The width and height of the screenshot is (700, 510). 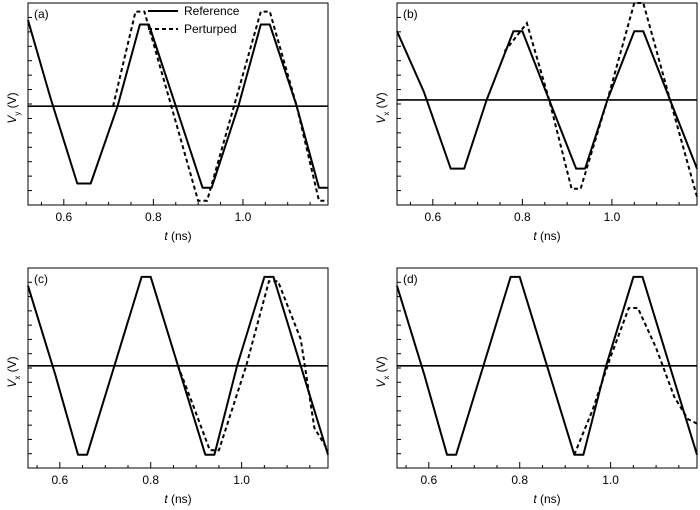 What do you see at coordinates (41, 14) in the screenshot?
I see `panel-label: (a)` at bounding box center [41, 14].